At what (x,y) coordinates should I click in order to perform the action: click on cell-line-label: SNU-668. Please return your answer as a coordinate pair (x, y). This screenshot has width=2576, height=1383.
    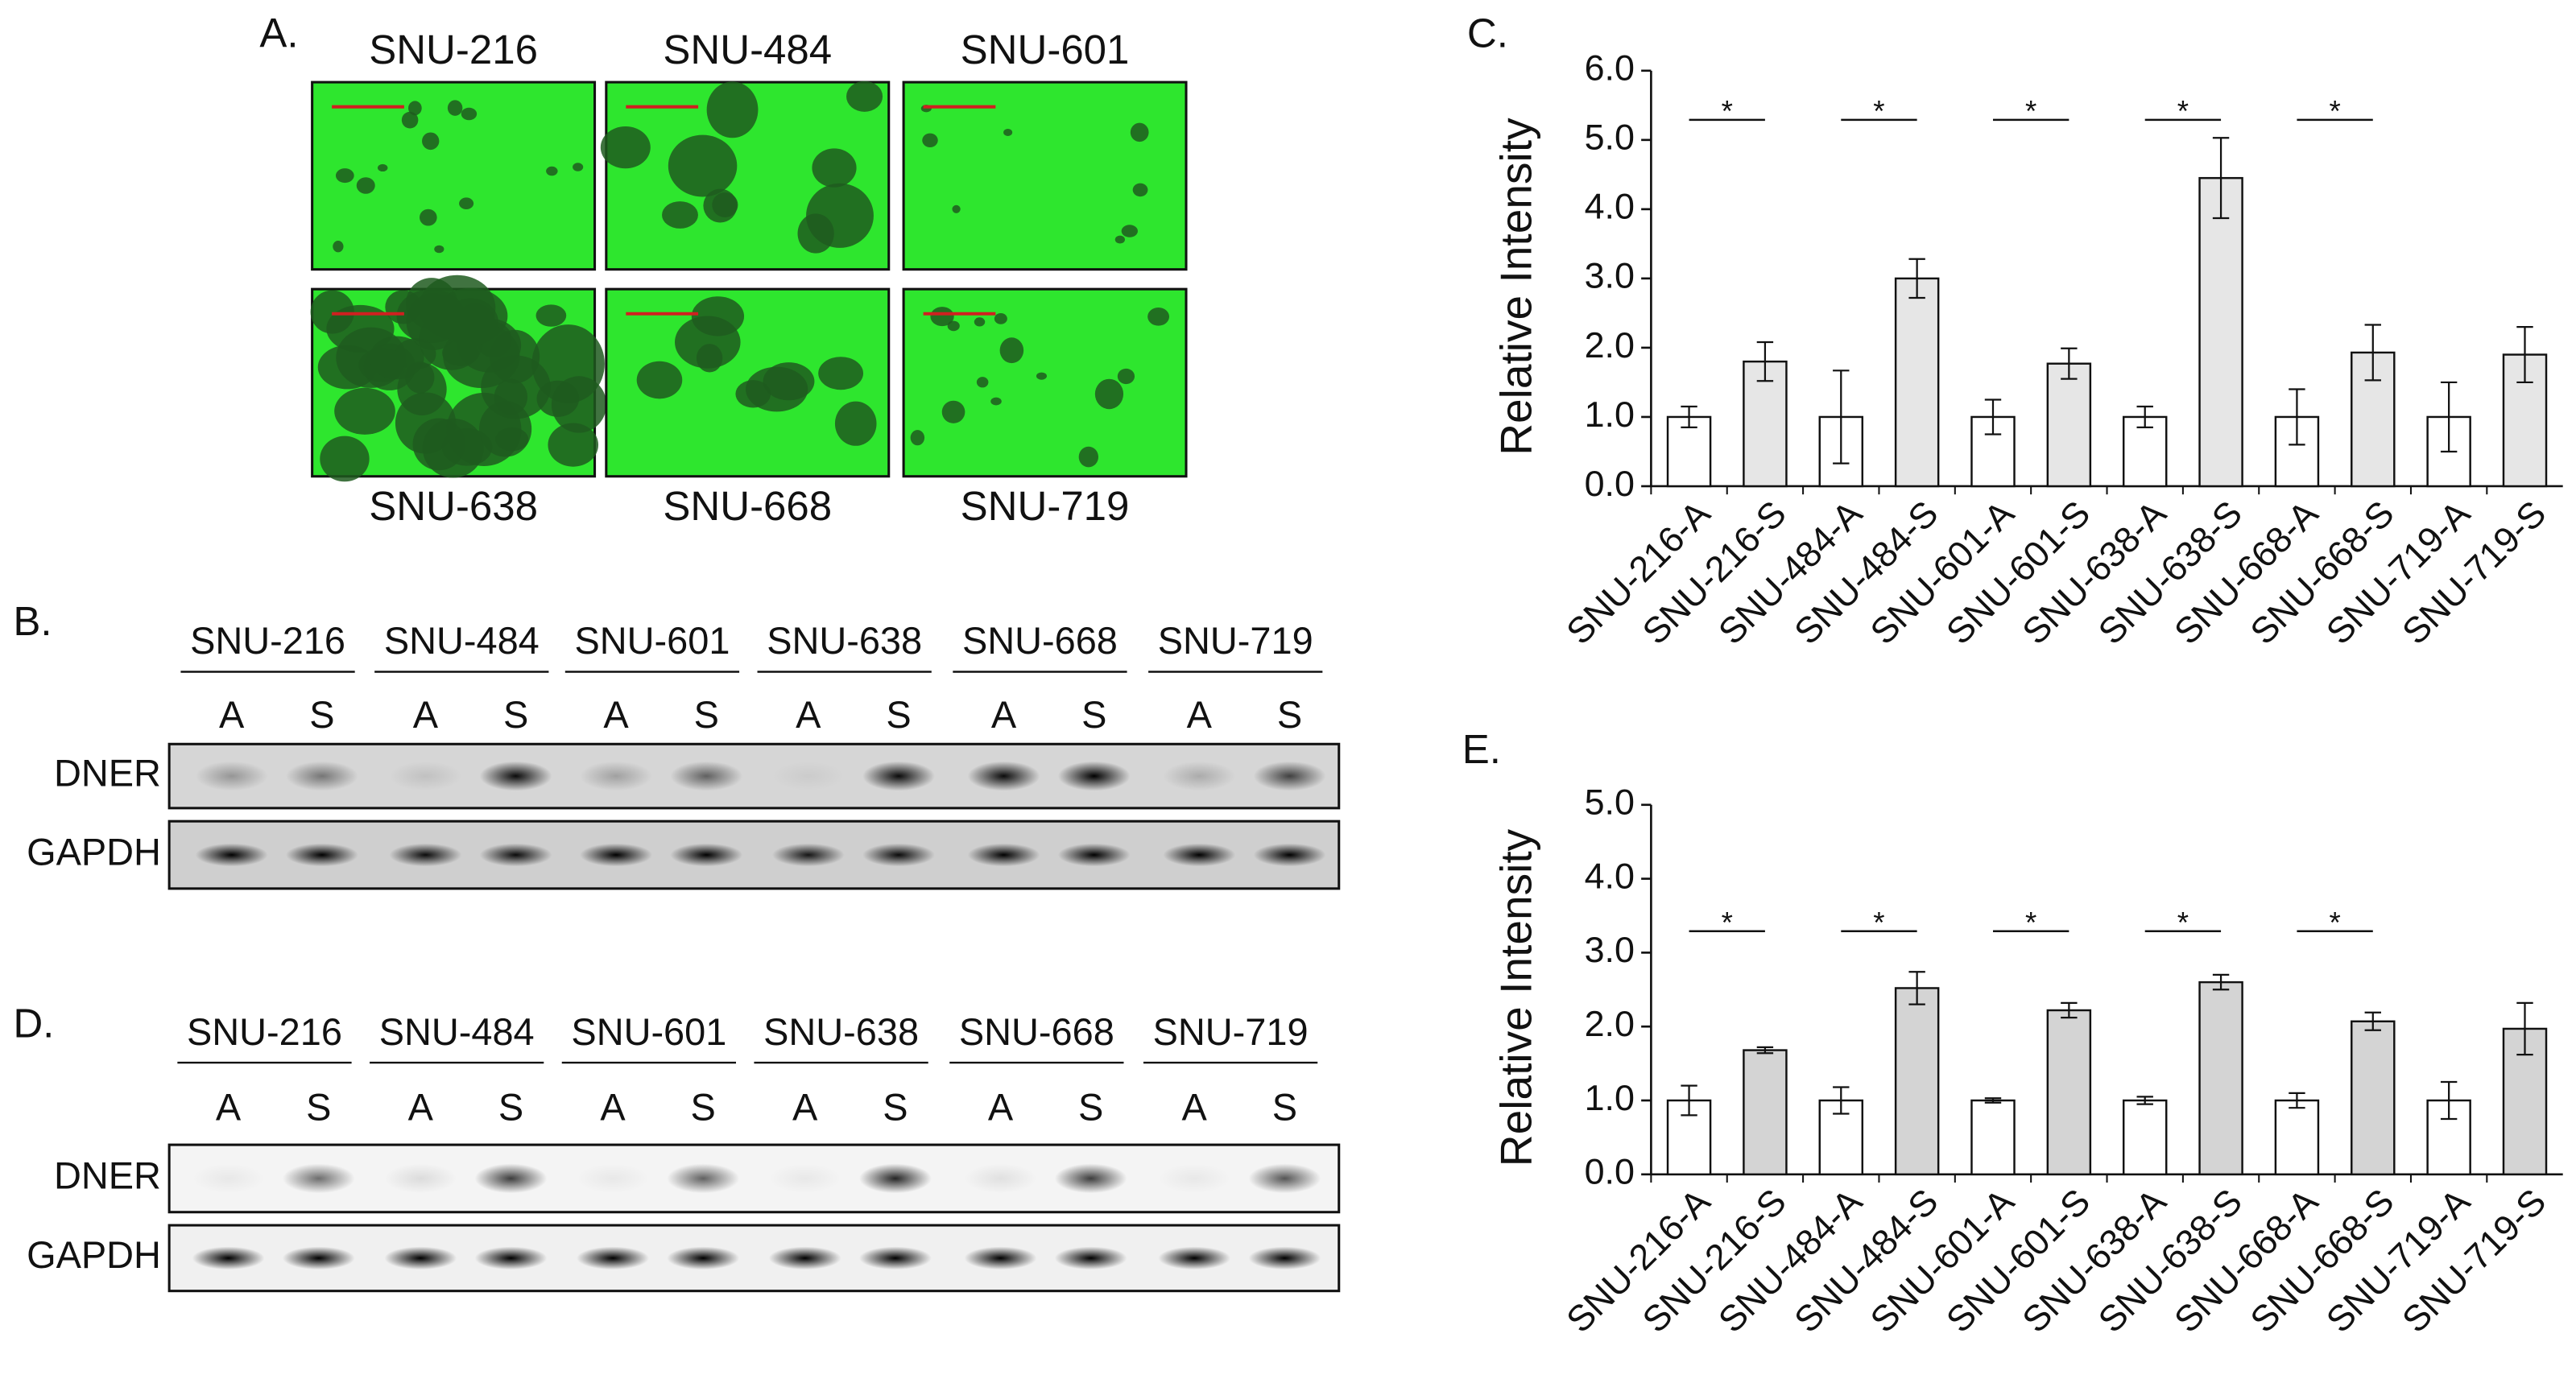
    Looking at the image, I should click on (1040, 641).